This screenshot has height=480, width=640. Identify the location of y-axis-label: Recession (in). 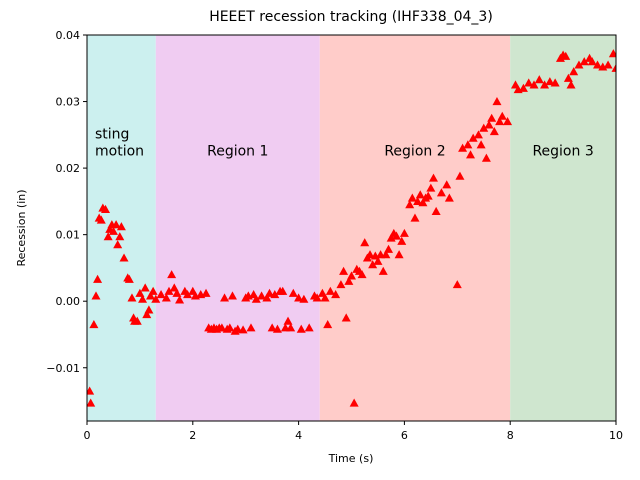
(21, 227).